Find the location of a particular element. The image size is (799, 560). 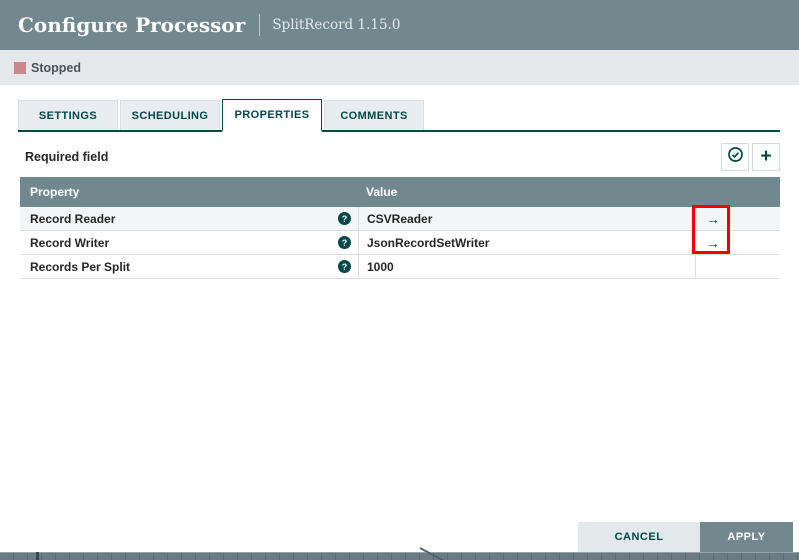

tab-properties: PROPERTIES is located at coordinates (272, 115).